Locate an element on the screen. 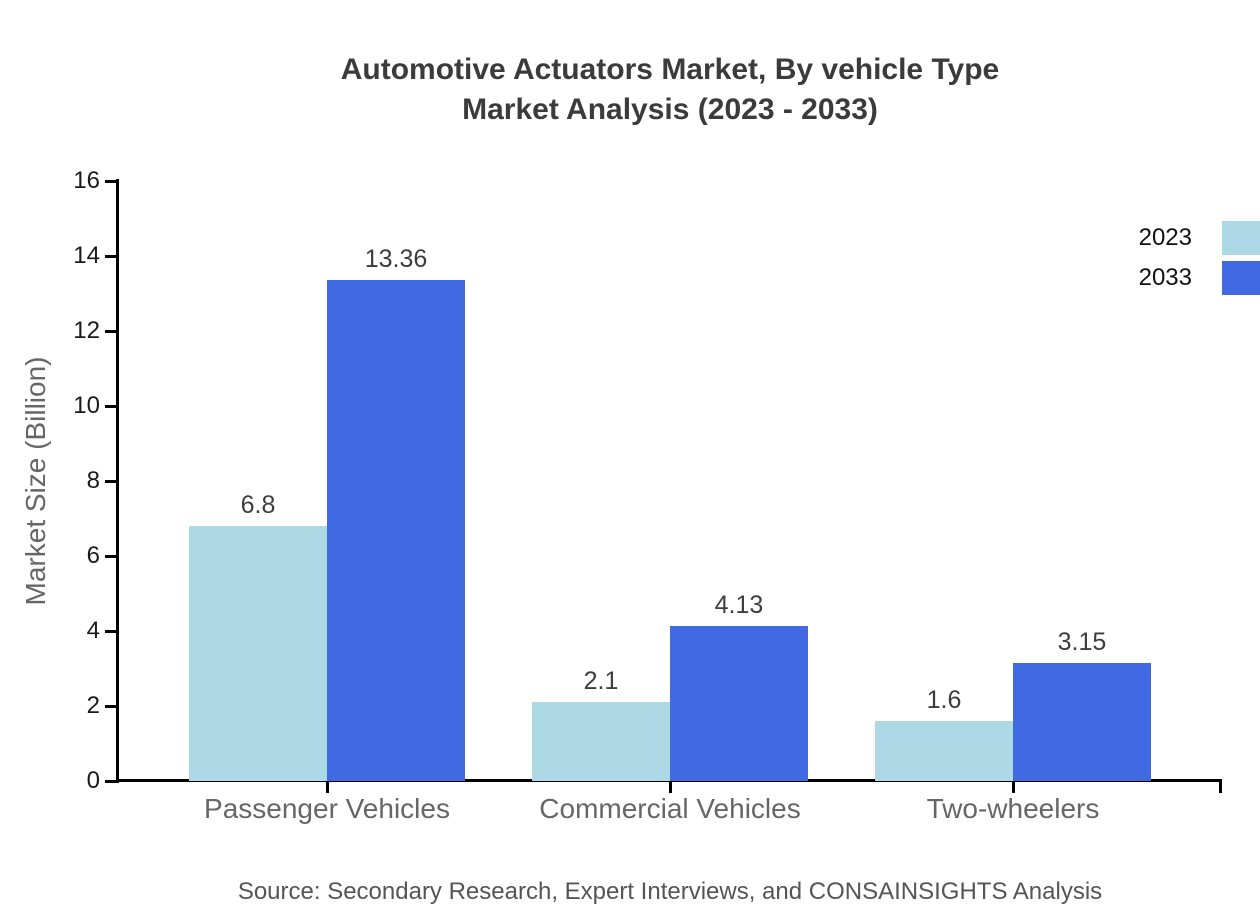 The height and width of the screenshot is (920, 1260). y-tick-label: 10 is located at coordinates (86, 405).